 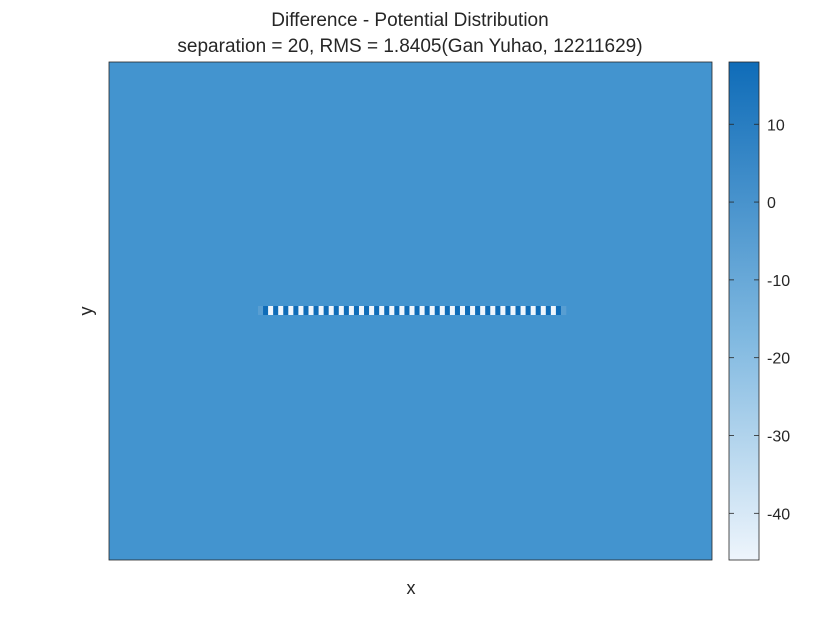 I want to click on colorbar: 10 0 -10 -20 -30 -40, so click(x=759, y=311).